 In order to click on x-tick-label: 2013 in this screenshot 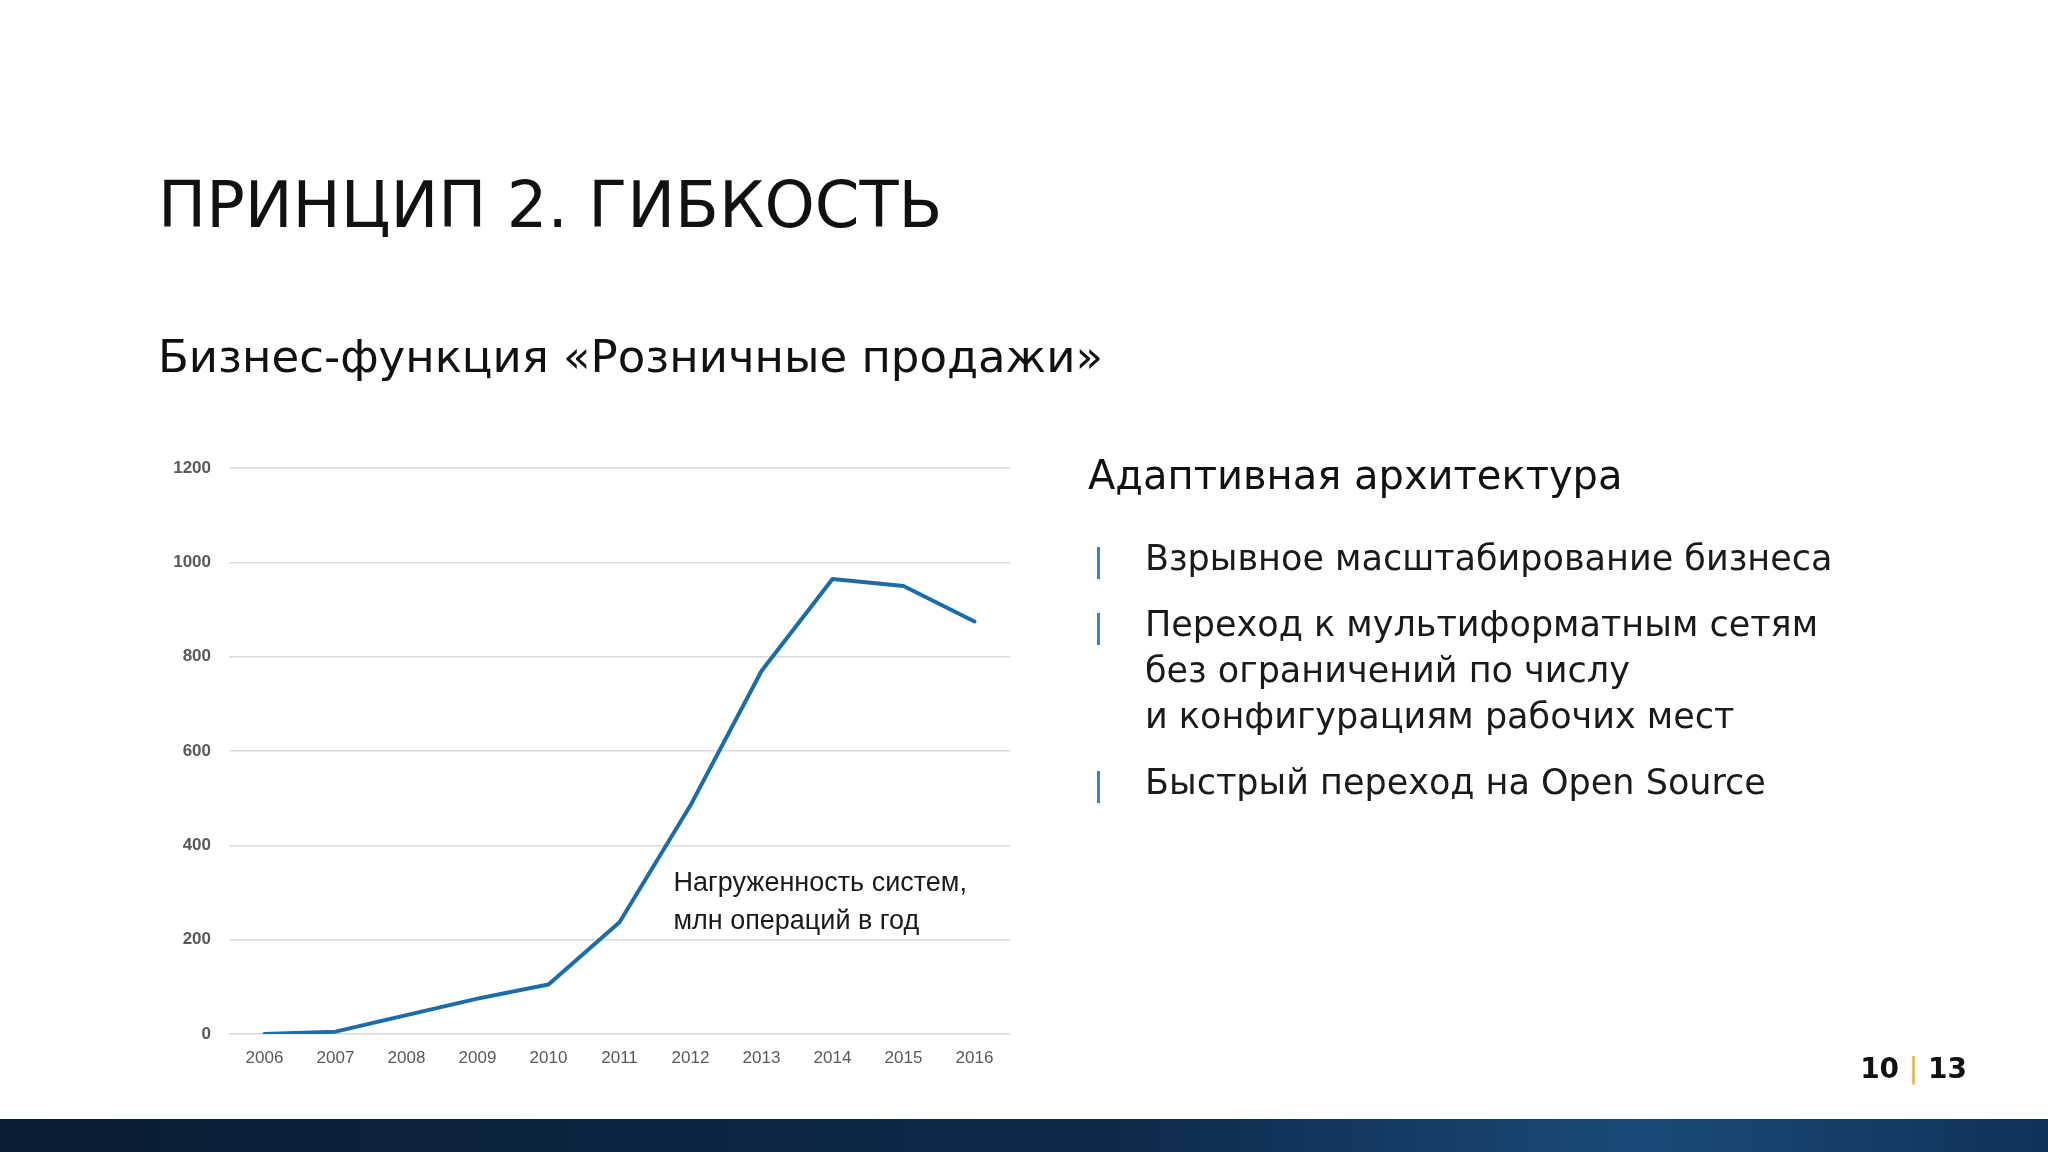, I will do `click(761, 1057)`.